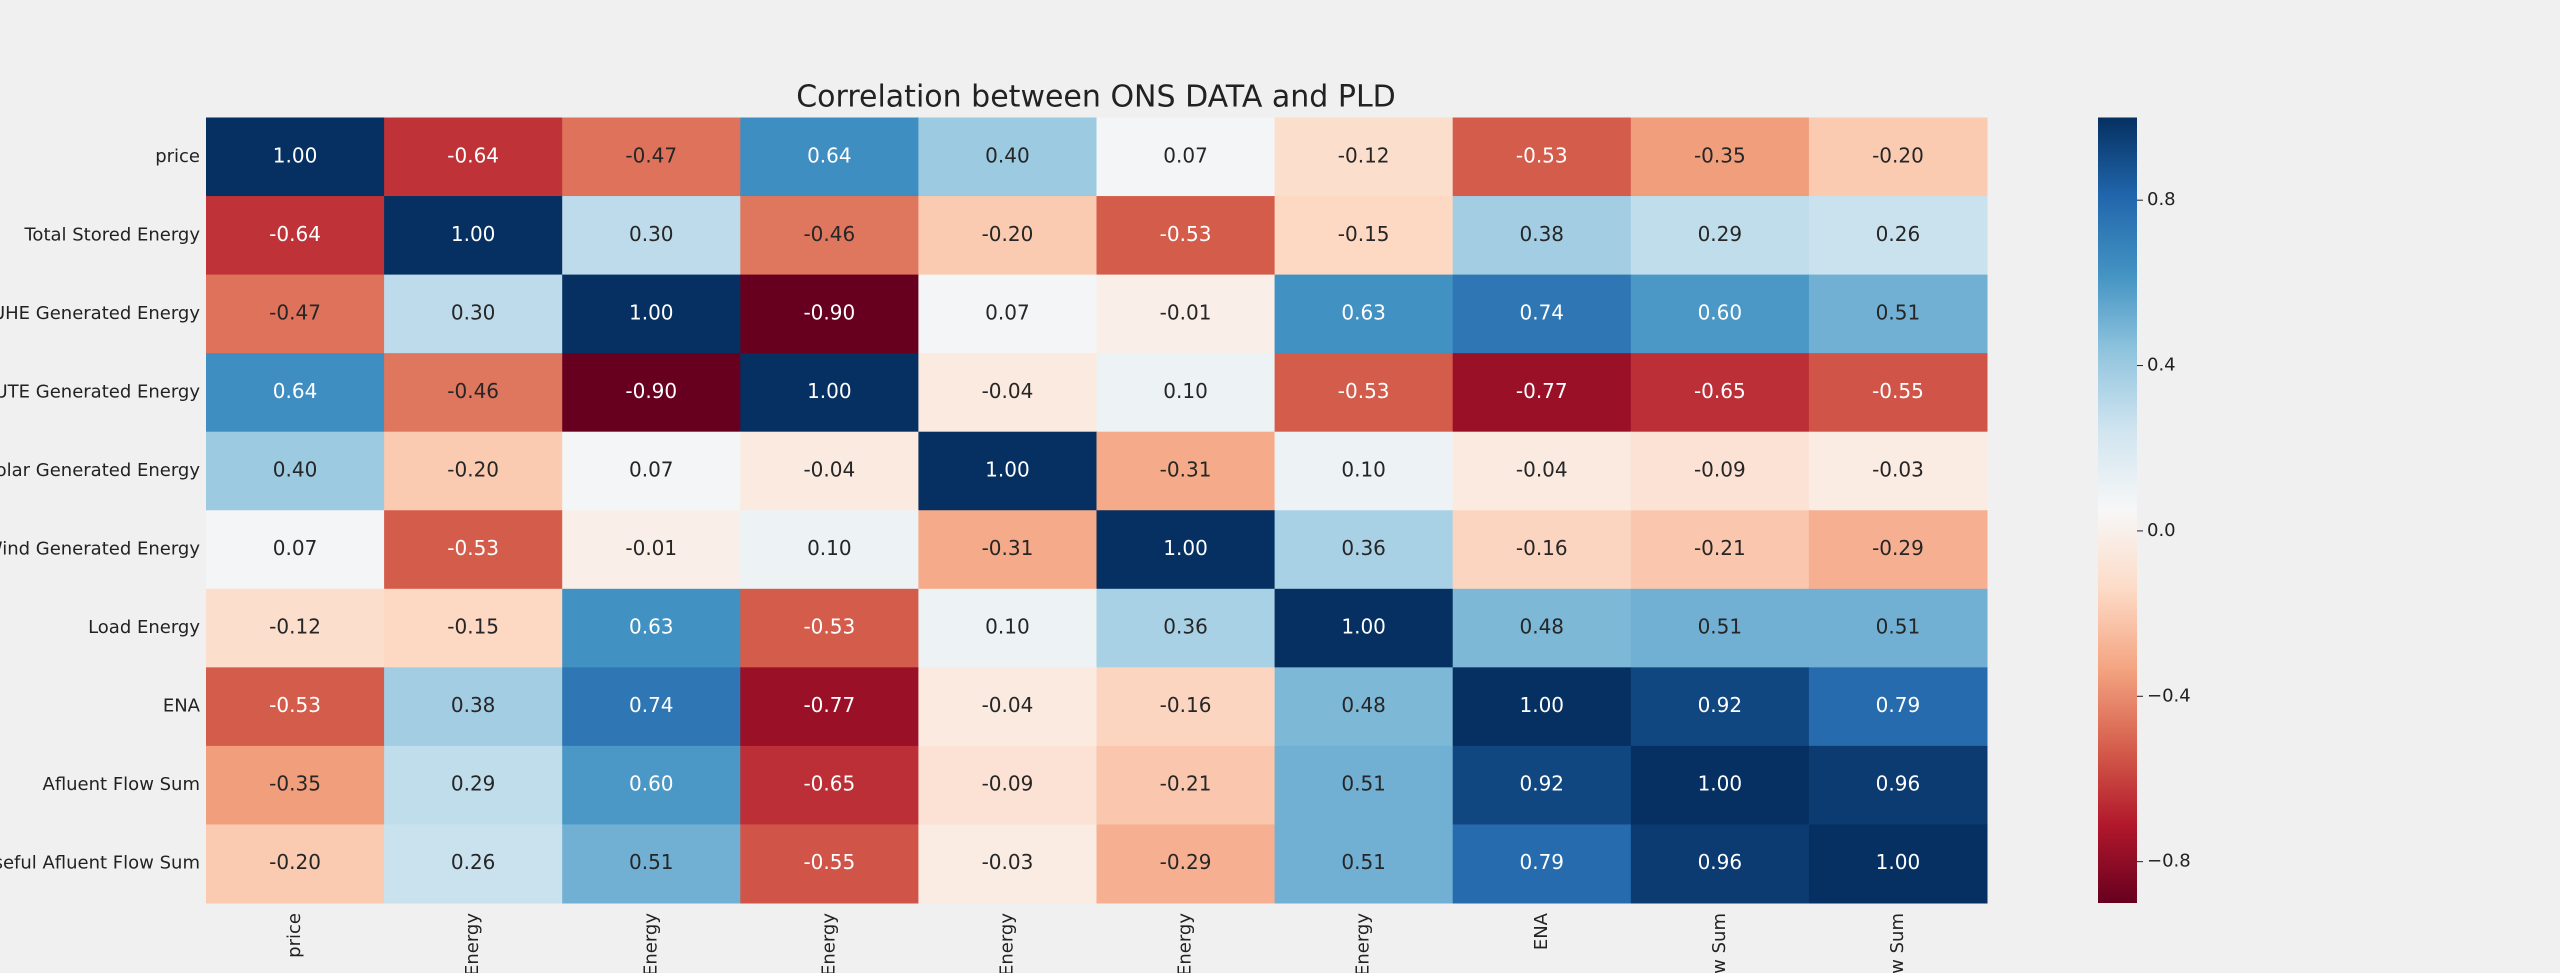 This screenshot has width=2560, height=973. I want to click on cell-label: 0.29, so click(473, 784).